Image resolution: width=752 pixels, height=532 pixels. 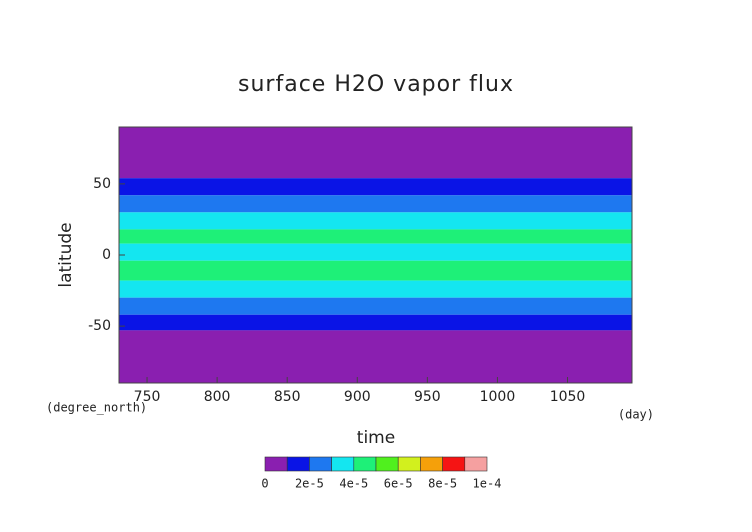 What do you see at coordinates (398, 484) in the screenshot?
I see `colorbar-tick-label: 6e-5` at bounding box center [398, 484].